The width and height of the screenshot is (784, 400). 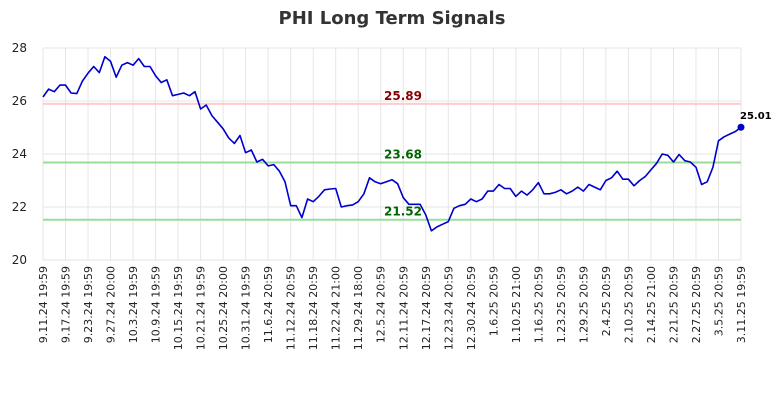 What do you see at coordinates (516, 304) in the screenshot?
I see `x-tick-label: 1.10.25 21:00` at bounding box center [516, 304].